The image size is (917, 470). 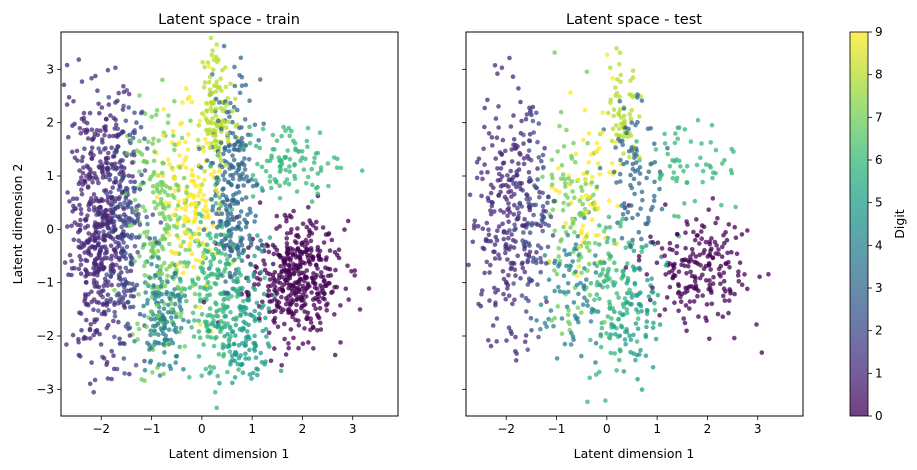 What do you see at coordinates (50, 176) in the screenshot?
I see `y-tick-label: 1` at bounding box center [50, 176].